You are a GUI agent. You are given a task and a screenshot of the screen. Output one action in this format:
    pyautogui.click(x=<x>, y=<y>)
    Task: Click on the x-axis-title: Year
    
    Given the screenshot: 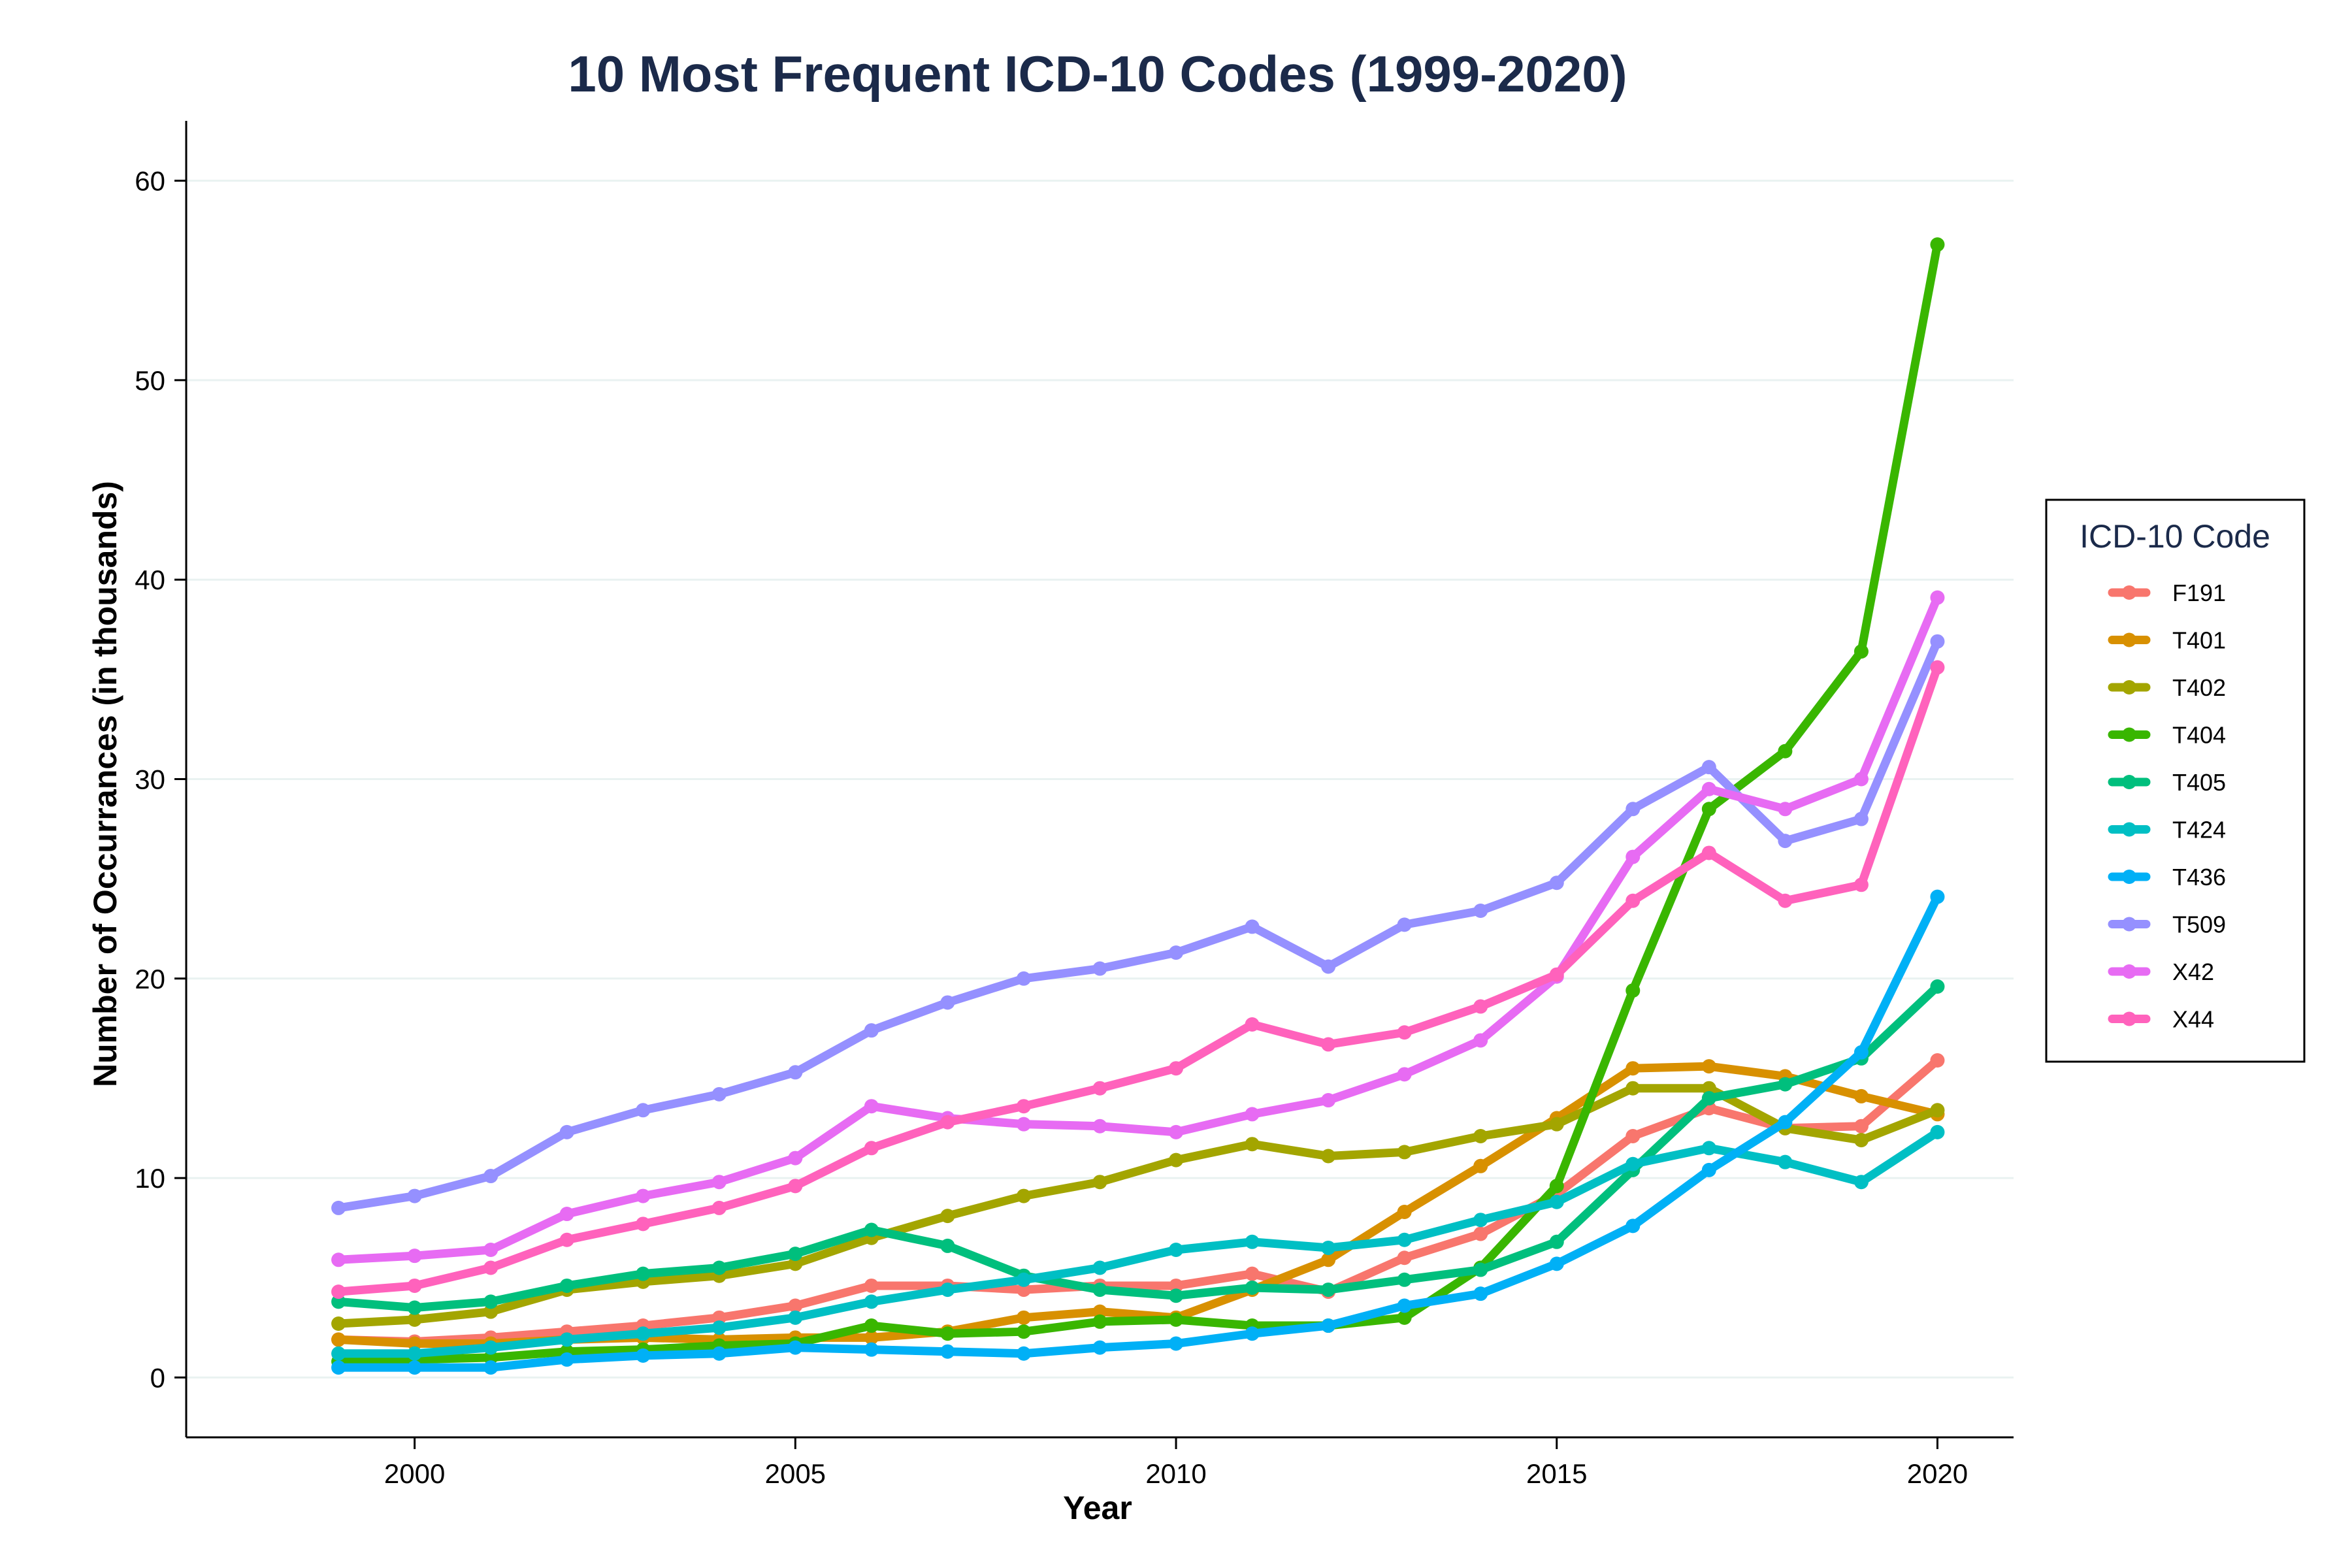 What is the action you would take?
    pyautogui.click(x=1097, y=1508)
    